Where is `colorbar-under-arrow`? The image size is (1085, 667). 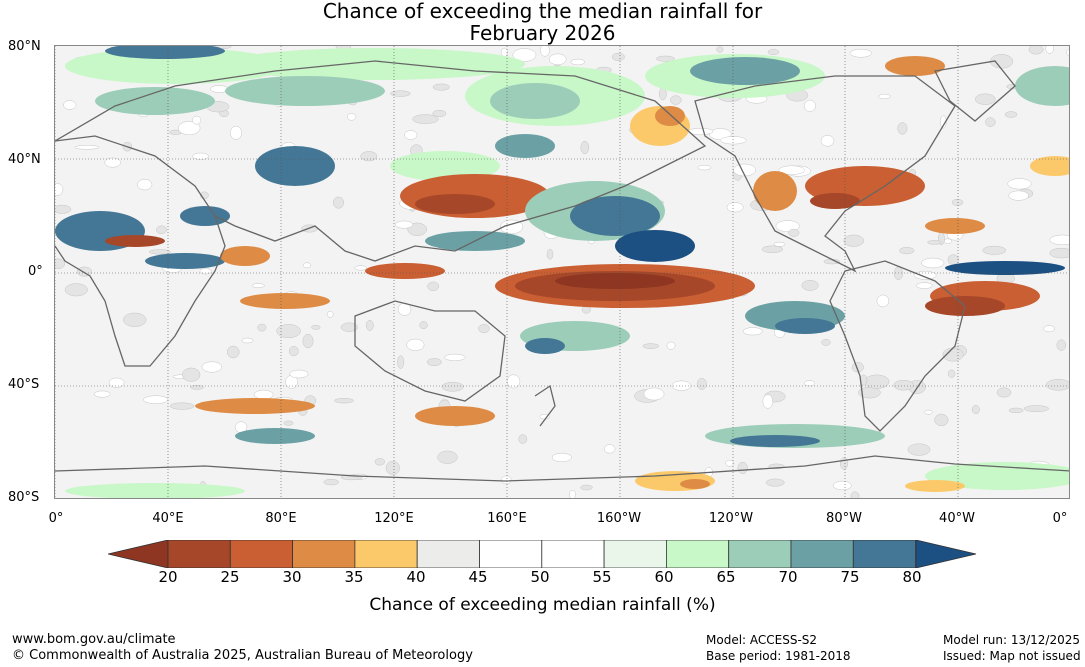
colorbar-under-arrow is located at coordinates (138, 554).